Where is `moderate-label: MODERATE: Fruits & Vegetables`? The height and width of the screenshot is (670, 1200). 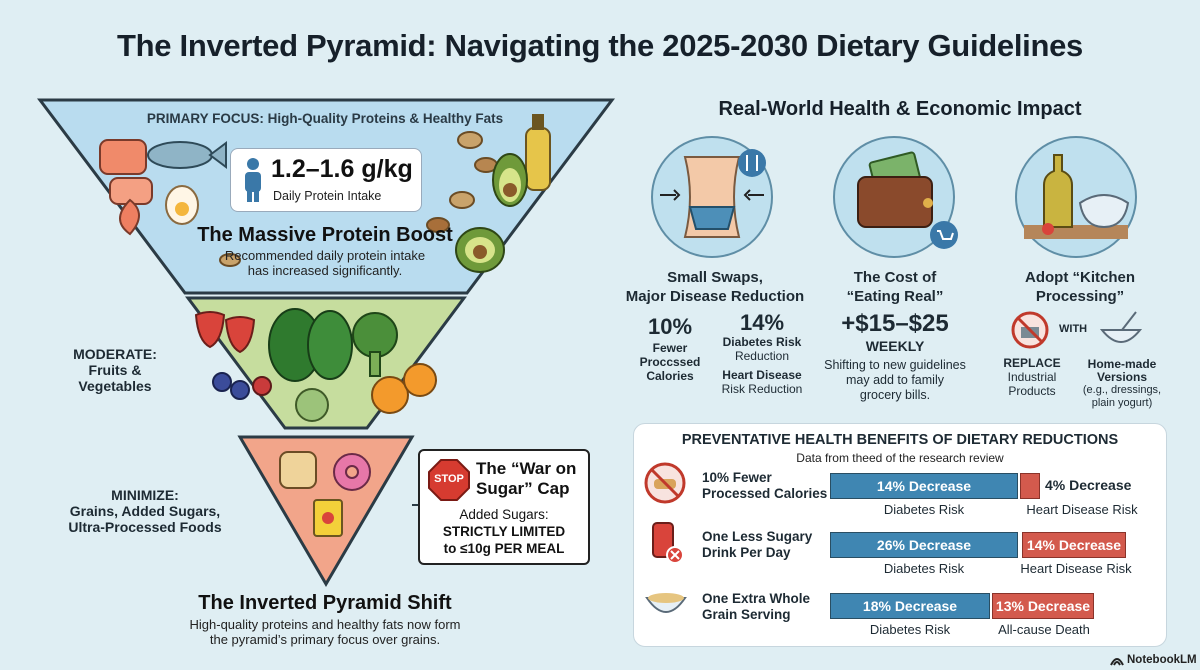 moderate-label: MODERATE: Fruits & Vegetables is located at coordinates (115, 370).